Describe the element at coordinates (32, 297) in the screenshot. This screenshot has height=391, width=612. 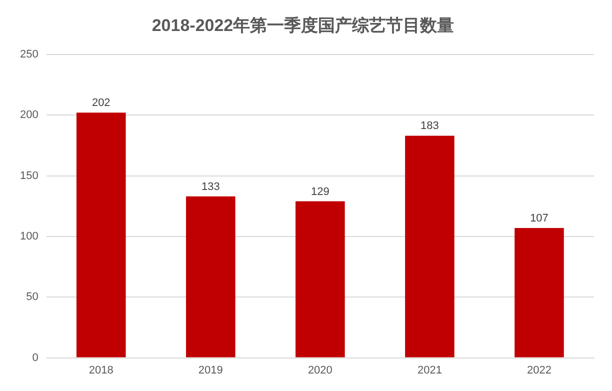
I see `y-tick-label: 50` at that location.